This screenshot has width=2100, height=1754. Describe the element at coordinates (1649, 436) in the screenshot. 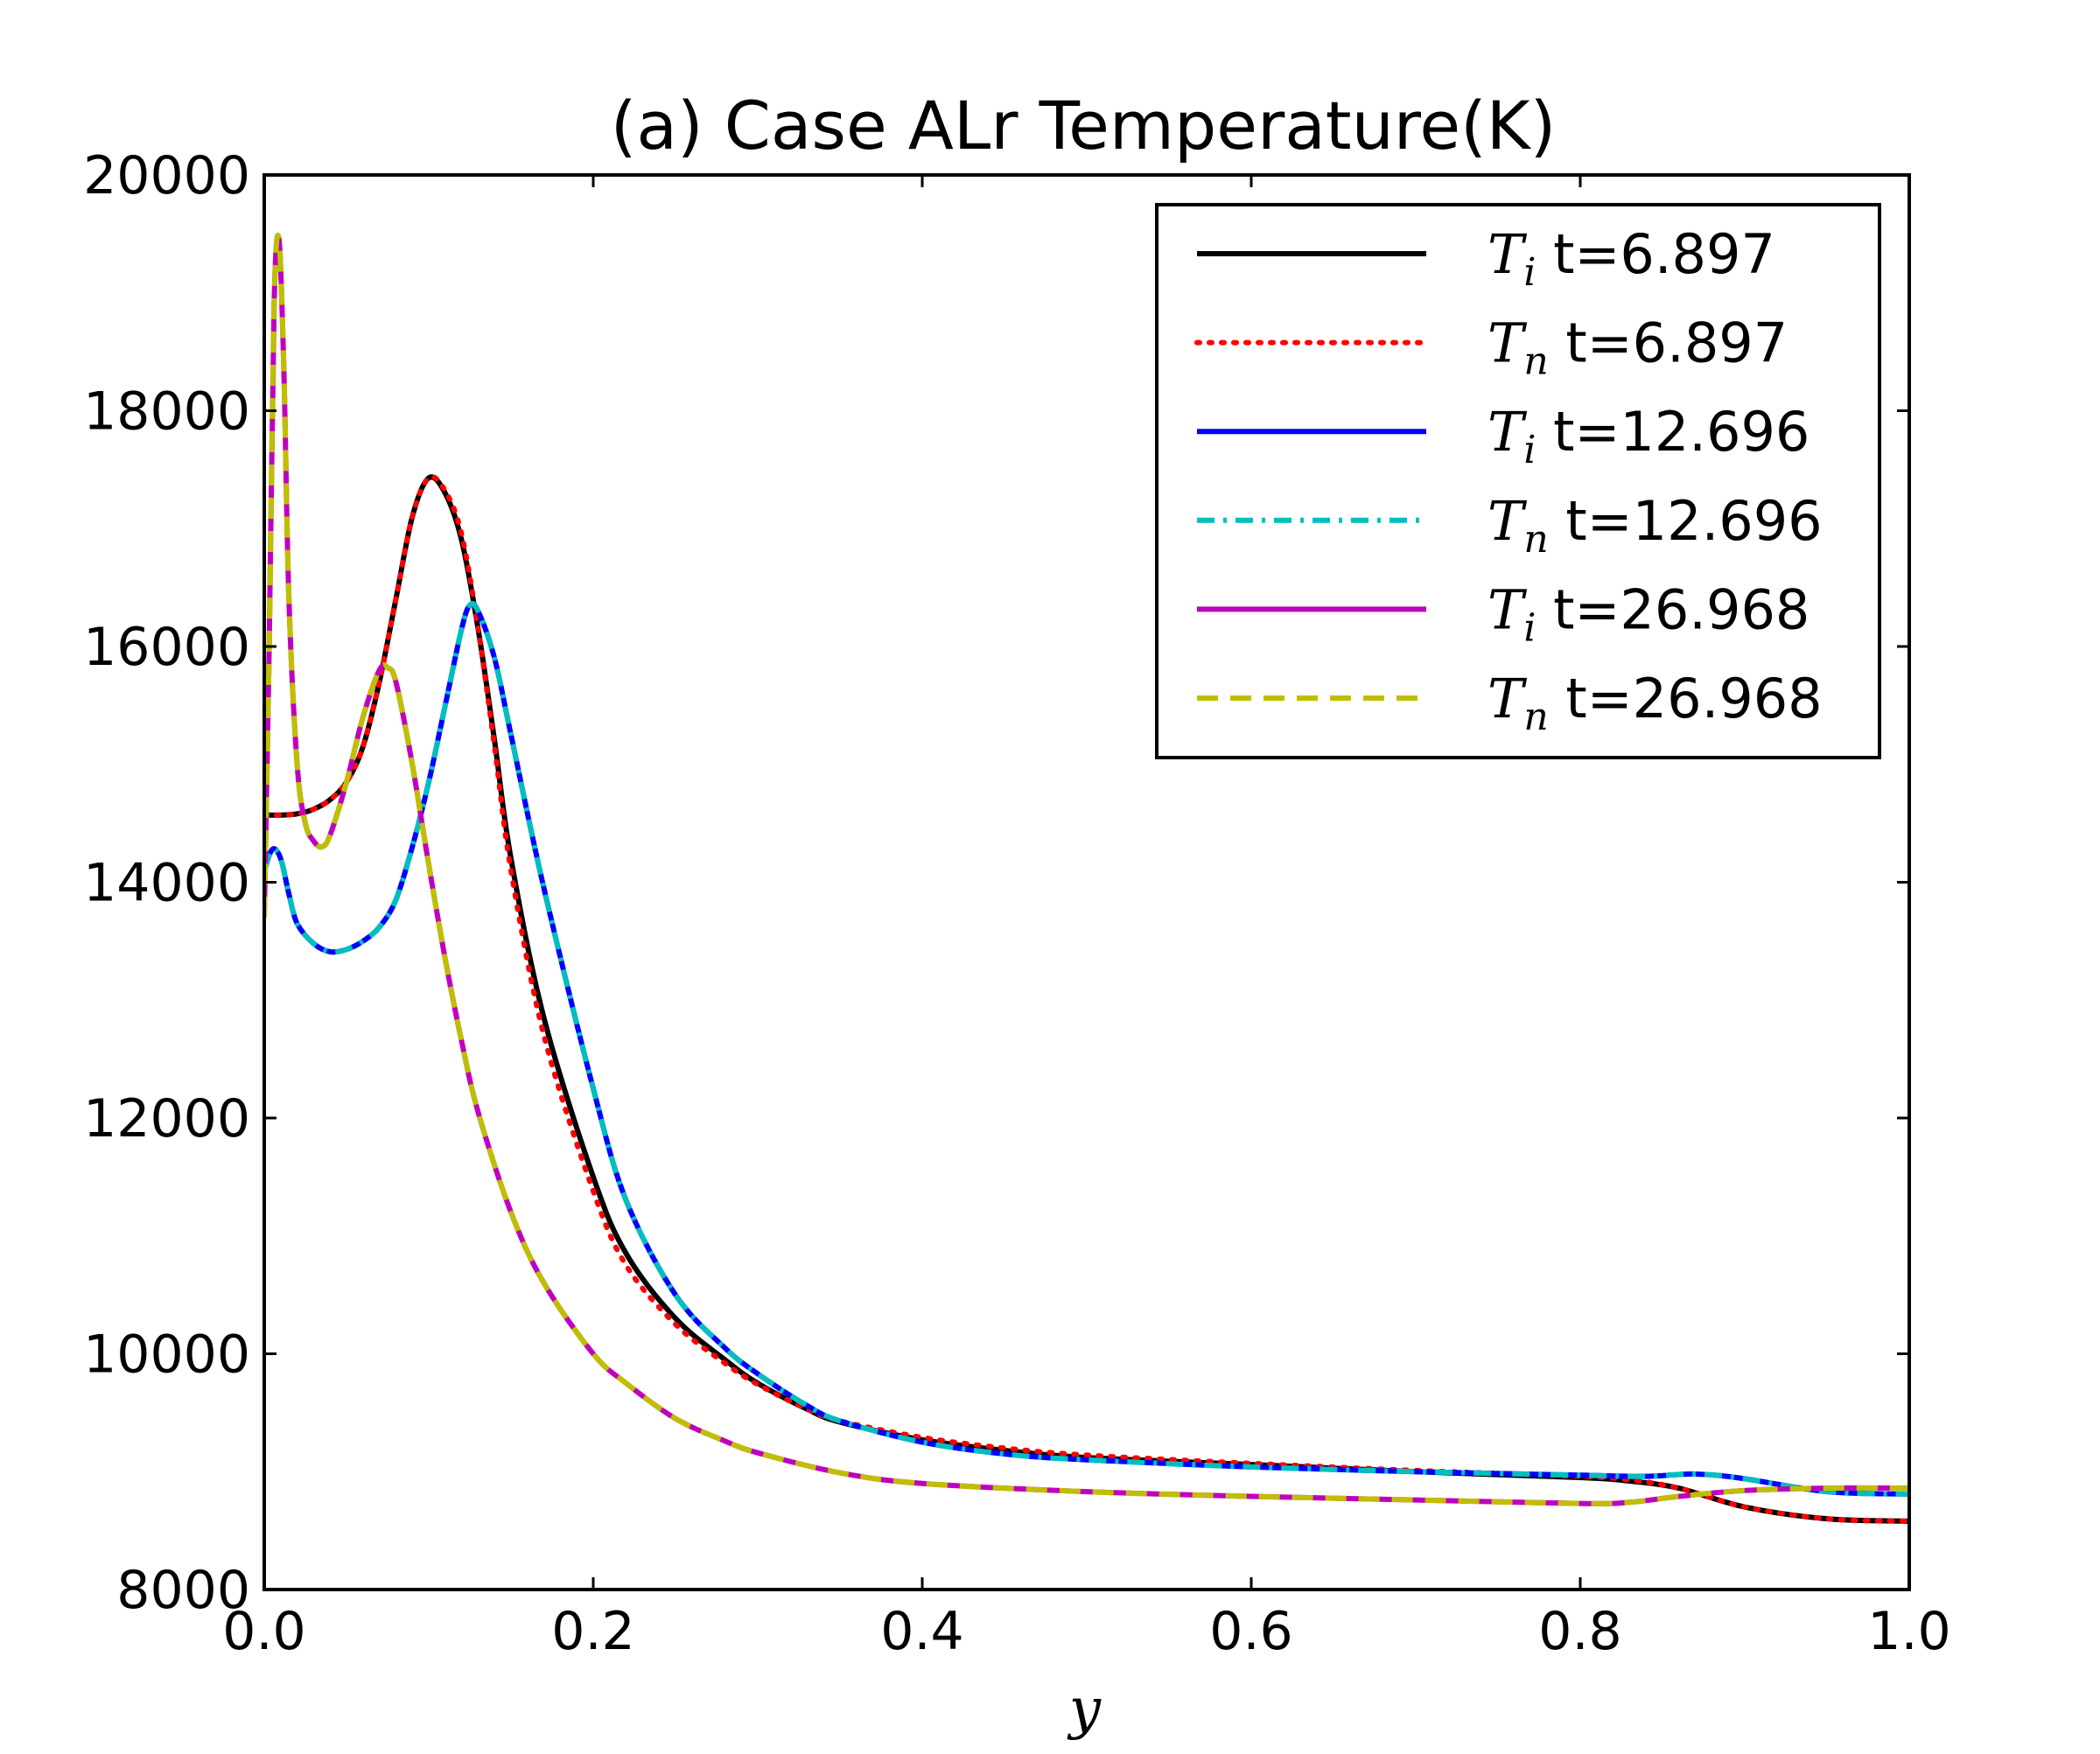

I see `legend-label-3: Ti t=12.696` at that location.